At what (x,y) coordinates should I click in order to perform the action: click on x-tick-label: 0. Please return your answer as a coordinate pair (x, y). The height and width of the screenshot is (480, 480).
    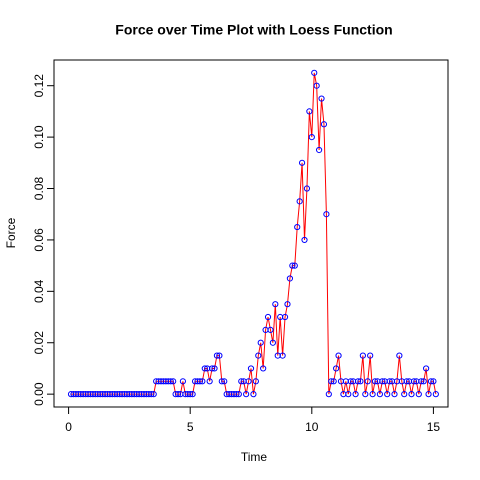
    Looking at the image, I should click on (68, 427).